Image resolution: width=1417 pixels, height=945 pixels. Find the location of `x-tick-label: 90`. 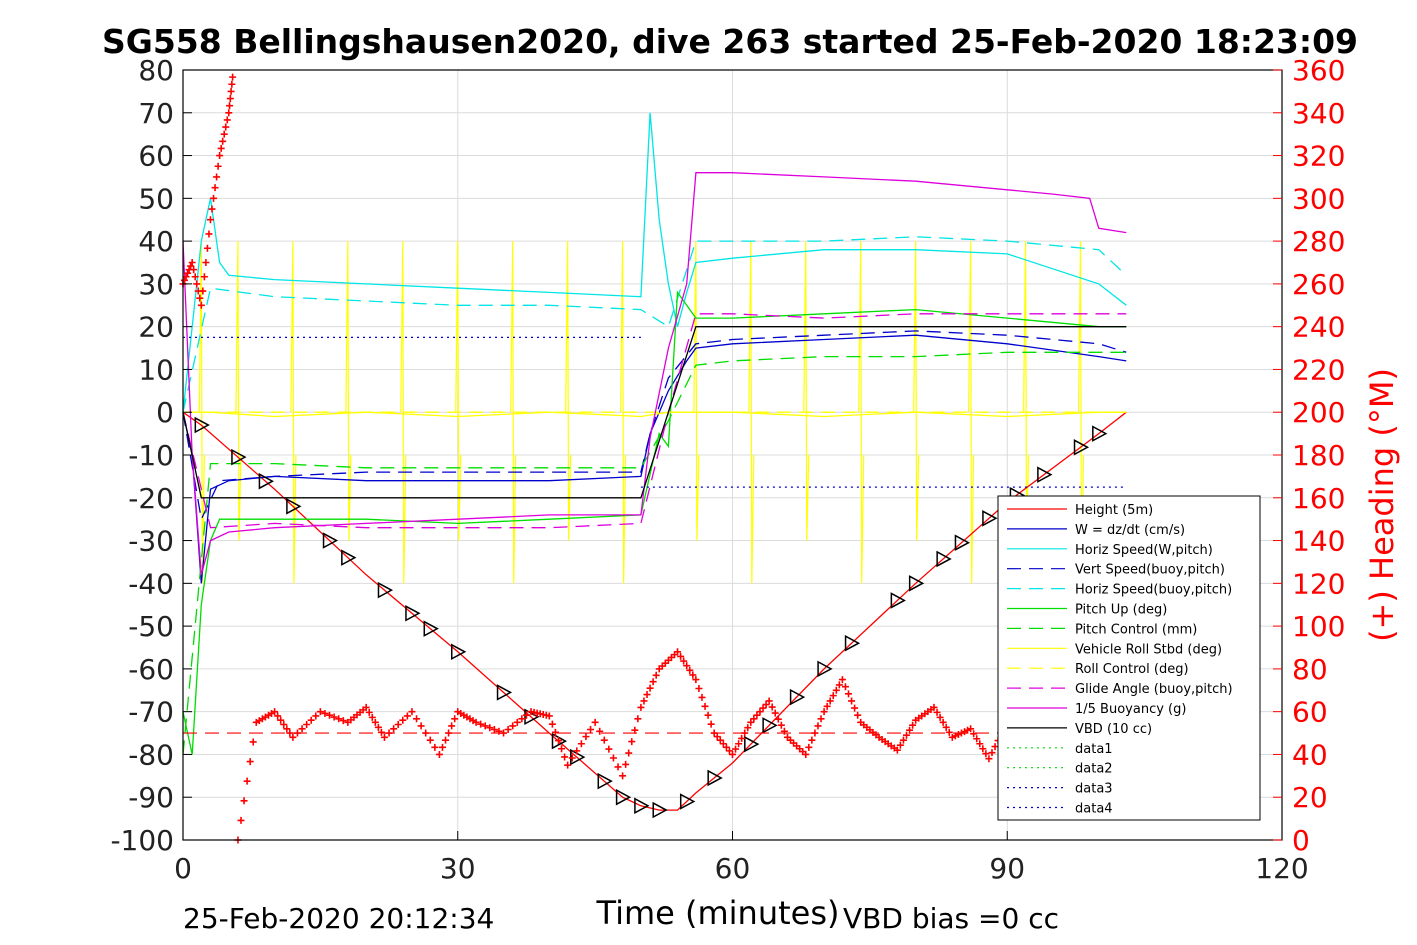

x-tick-label: 90 is located at coordinates (1007, 868).